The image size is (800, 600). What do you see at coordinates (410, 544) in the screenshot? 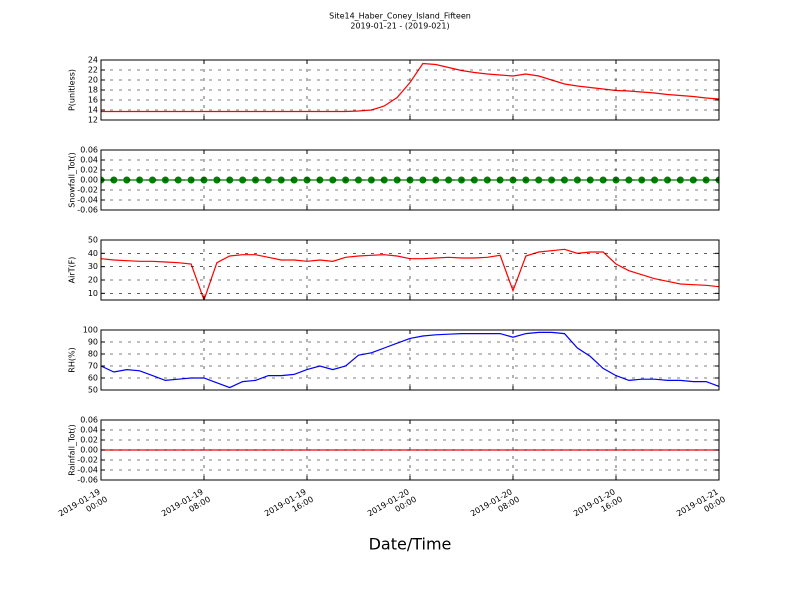
I see `x-axis-label: Date/Time` at bounding box center [410, 544].